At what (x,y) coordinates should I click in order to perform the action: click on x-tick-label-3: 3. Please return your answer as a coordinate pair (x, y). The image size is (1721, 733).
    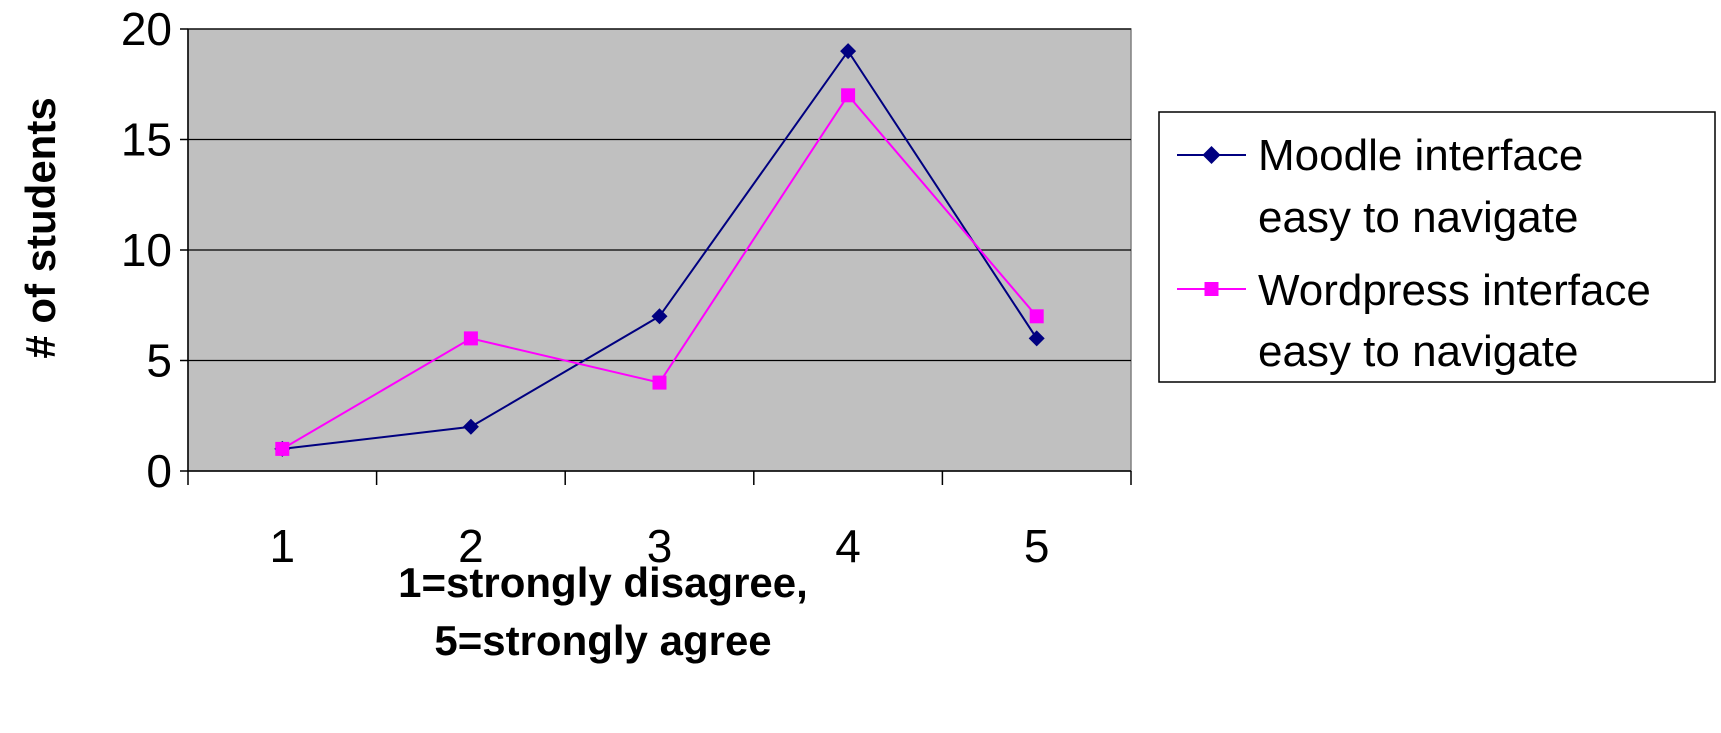
    Looking at the image, I should click on (660, 546).